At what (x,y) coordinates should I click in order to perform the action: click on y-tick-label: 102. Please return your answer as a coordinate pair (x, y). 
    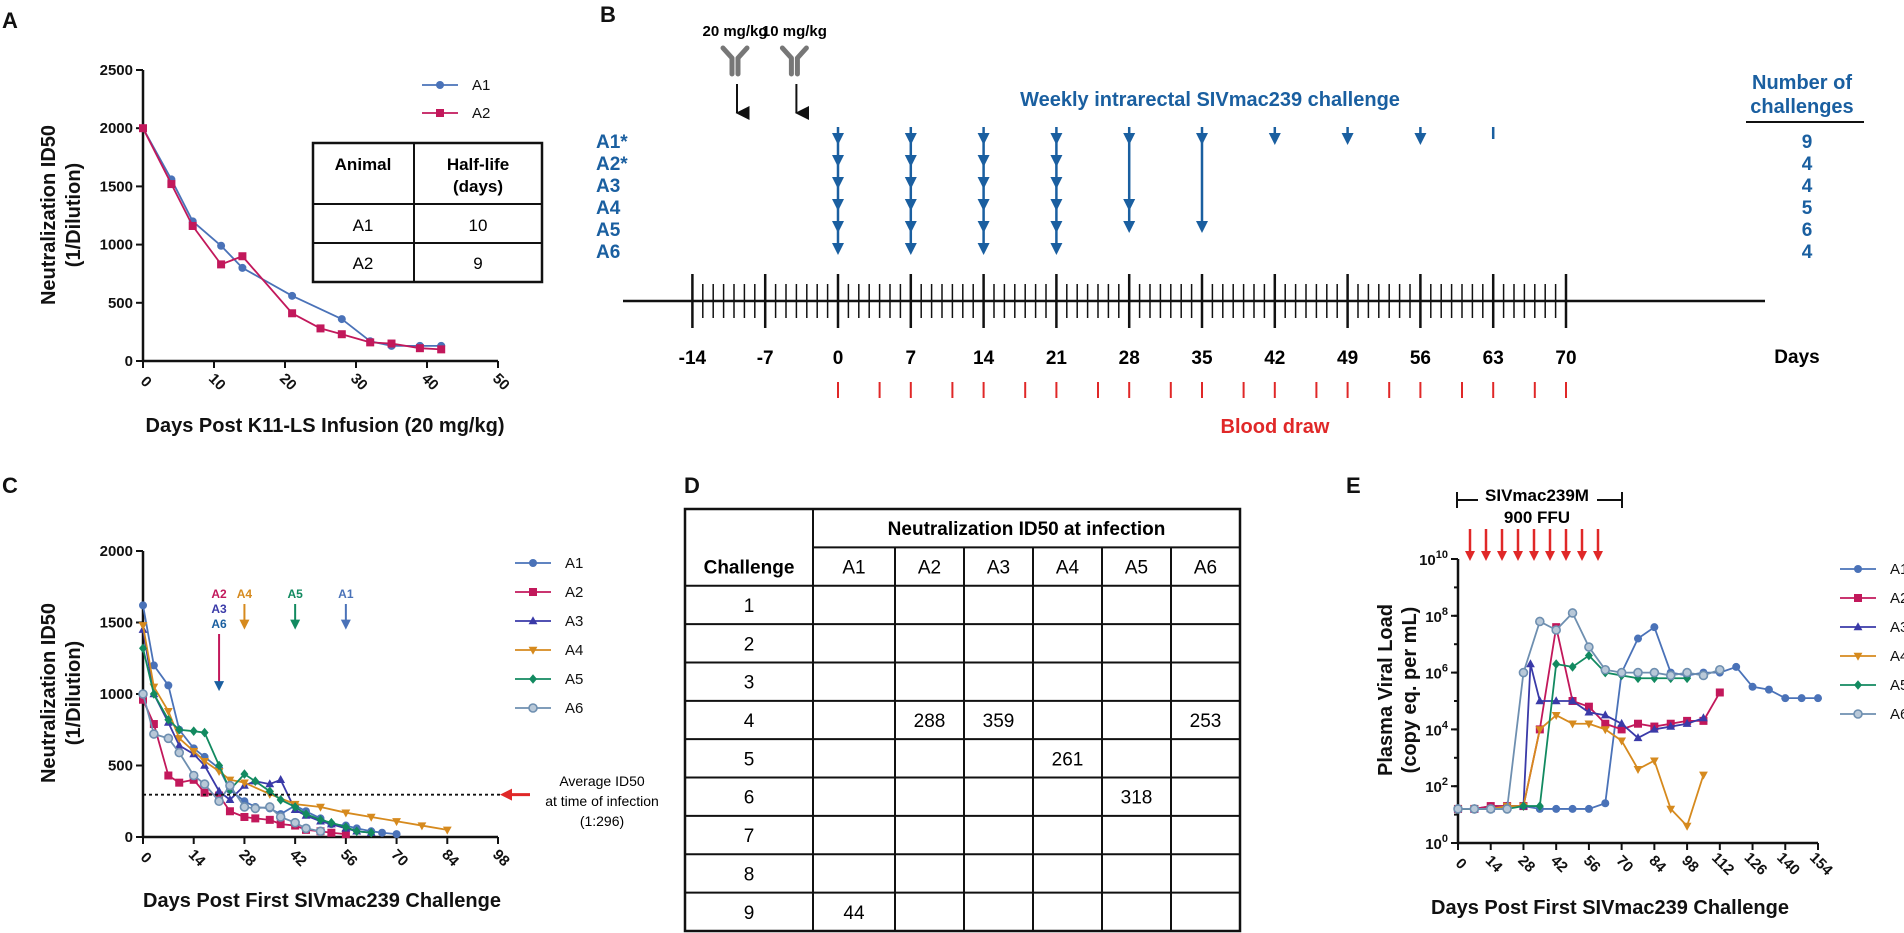
    Looking at the image, I should click on (1436, 786).